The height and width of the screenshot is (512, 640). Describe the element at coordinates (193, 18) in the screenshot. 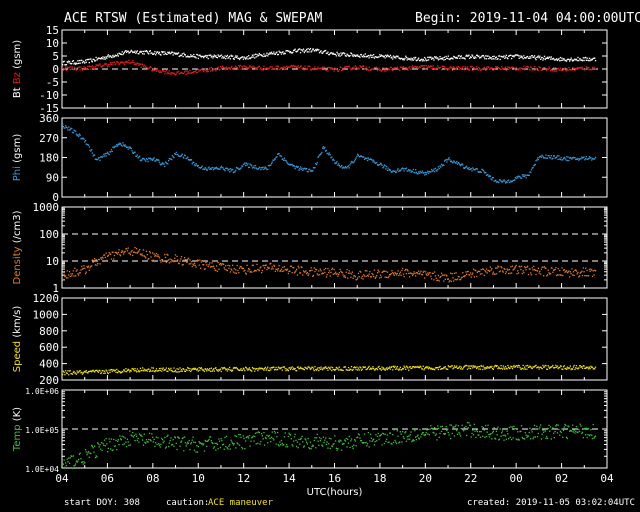

I see `chart-title: ACE RTSW (Estimated) MAG & SWEPAM` at that location.